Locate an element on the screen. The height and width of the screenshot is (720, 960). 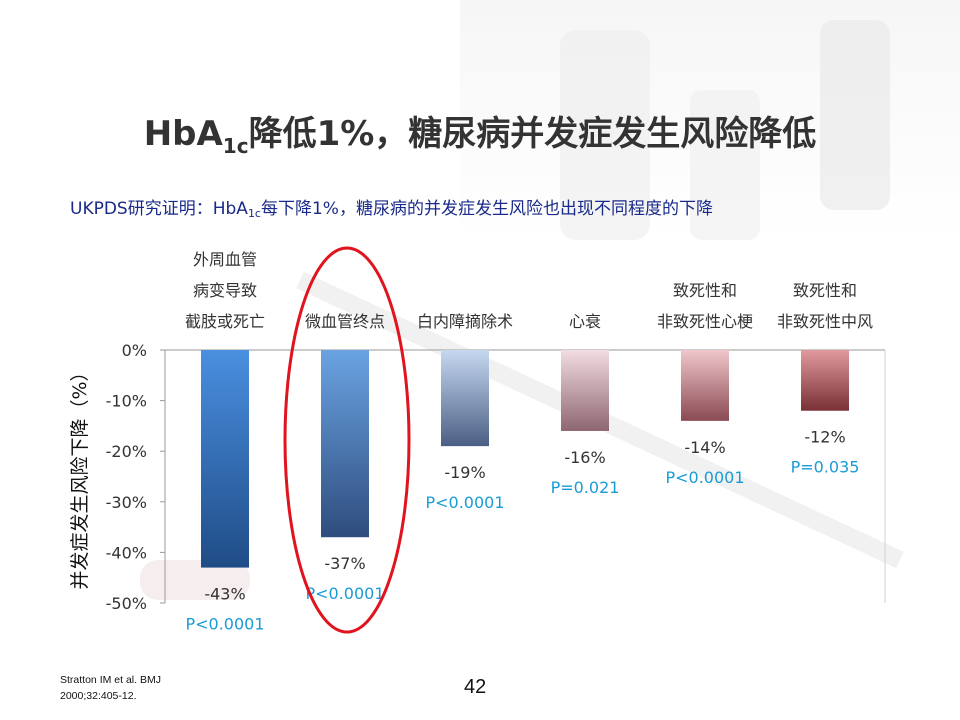
reference-citation: Stratton IM et al. BMJ 2000;32:405-12. is located at coordinates (110, 688).